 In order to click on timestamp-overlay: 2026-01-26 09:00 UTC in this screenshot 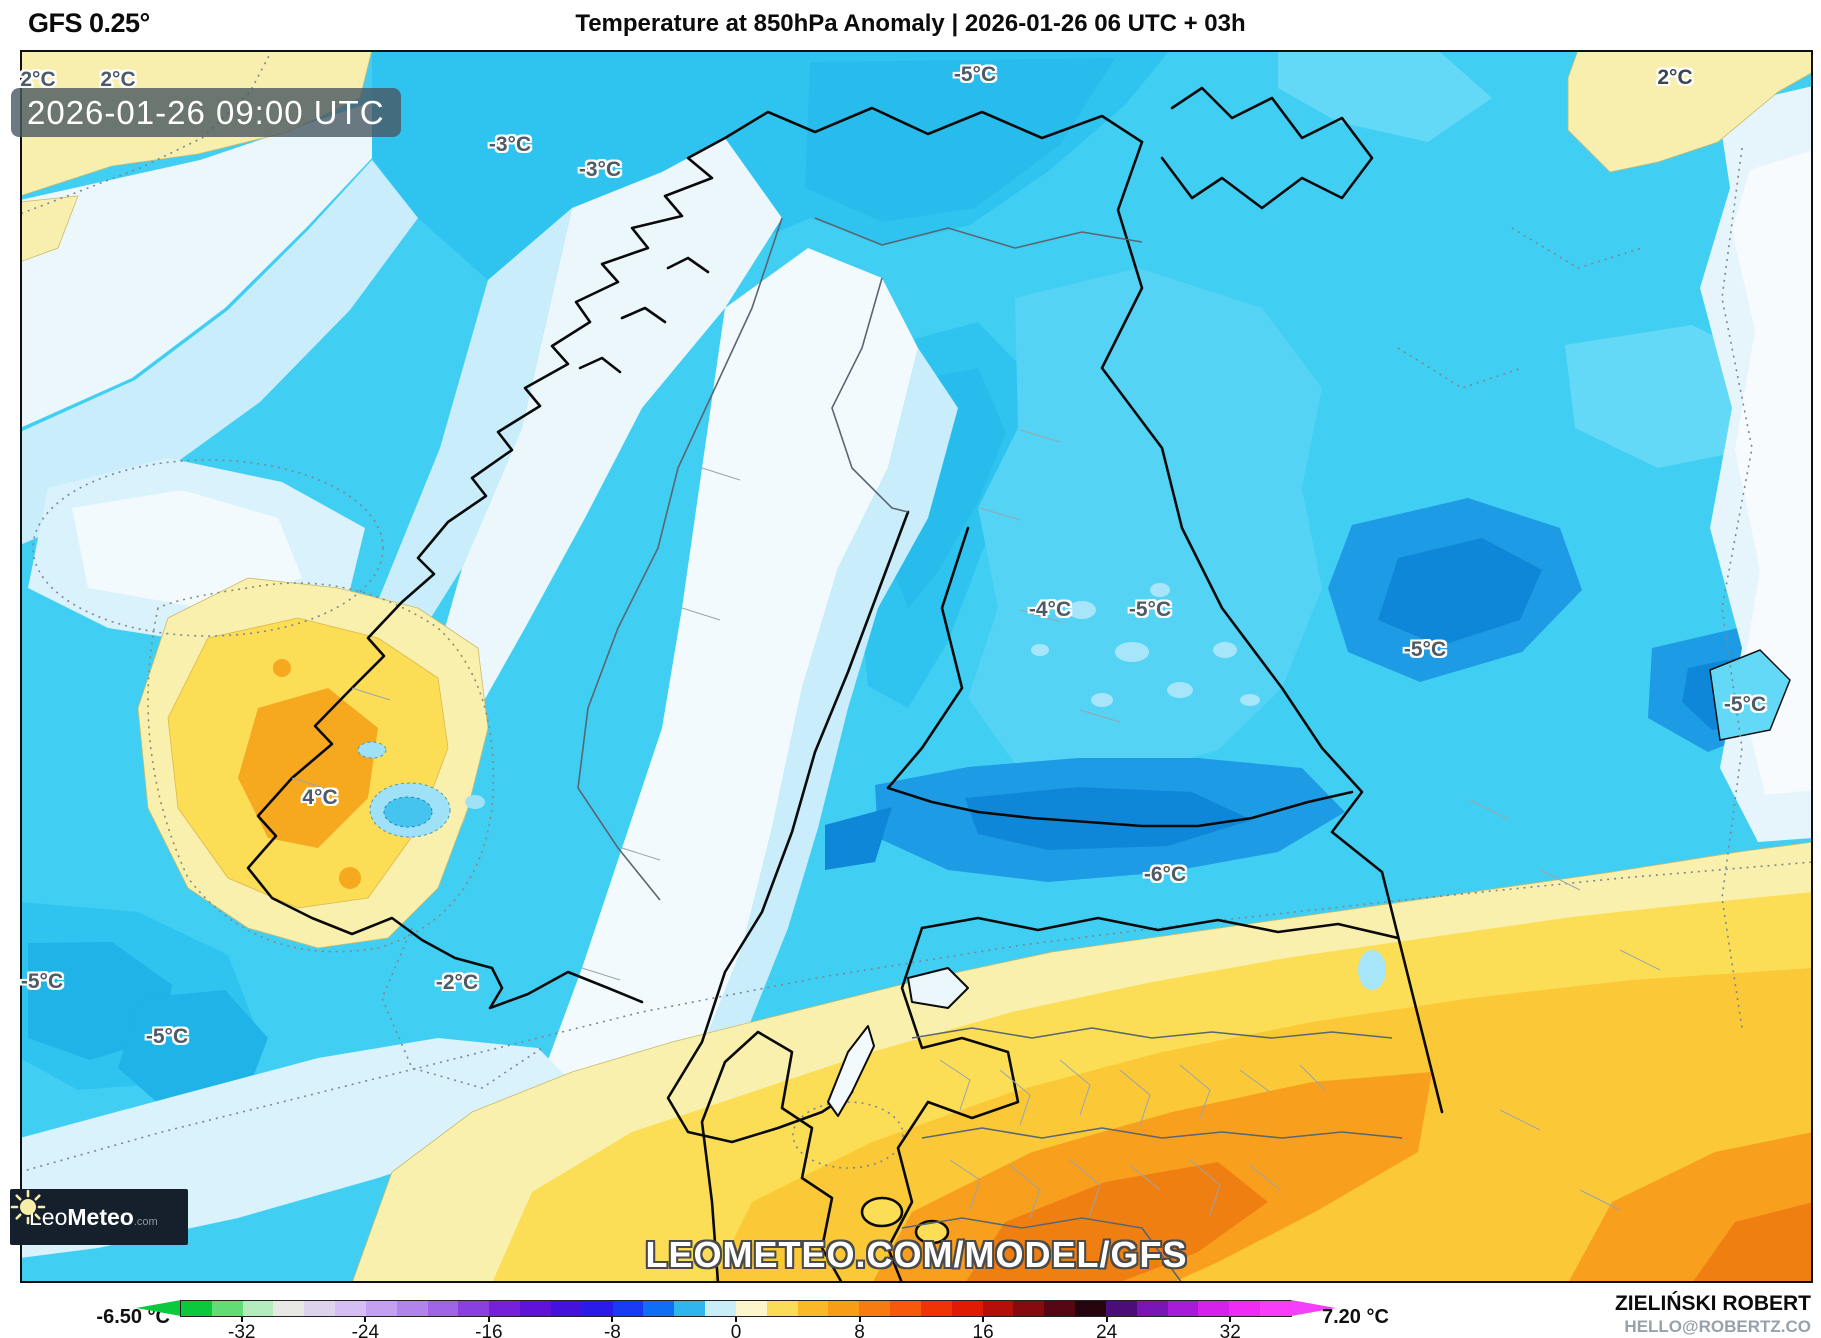, I will do `click(206, 112)`.